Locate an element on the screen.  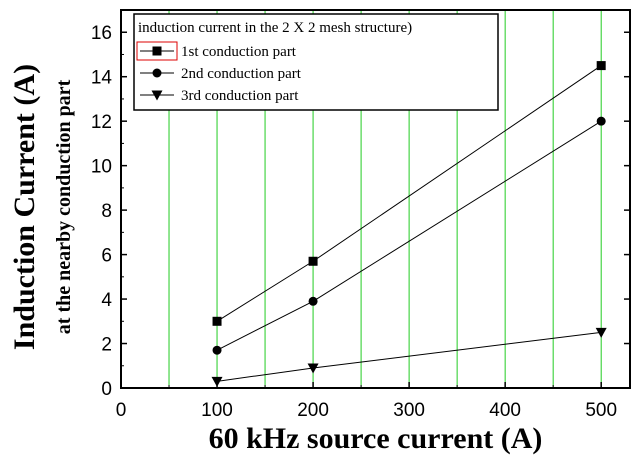
y-tick-label-10: 10 is located at coordinates (101, 167).